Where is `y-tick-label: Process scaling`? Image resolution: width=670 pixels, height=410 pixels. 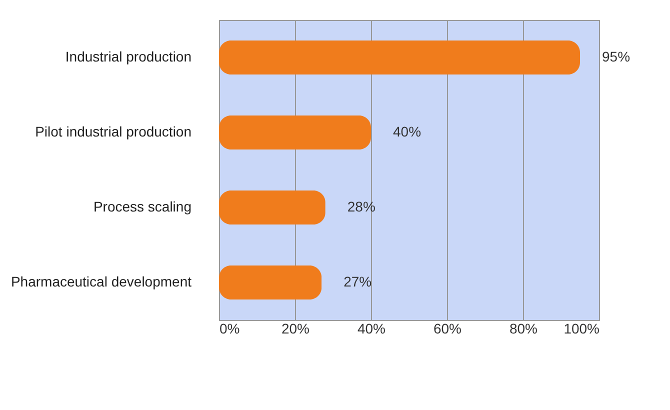 y-tick-label: Process scaling is located at coordinates (142, 206).